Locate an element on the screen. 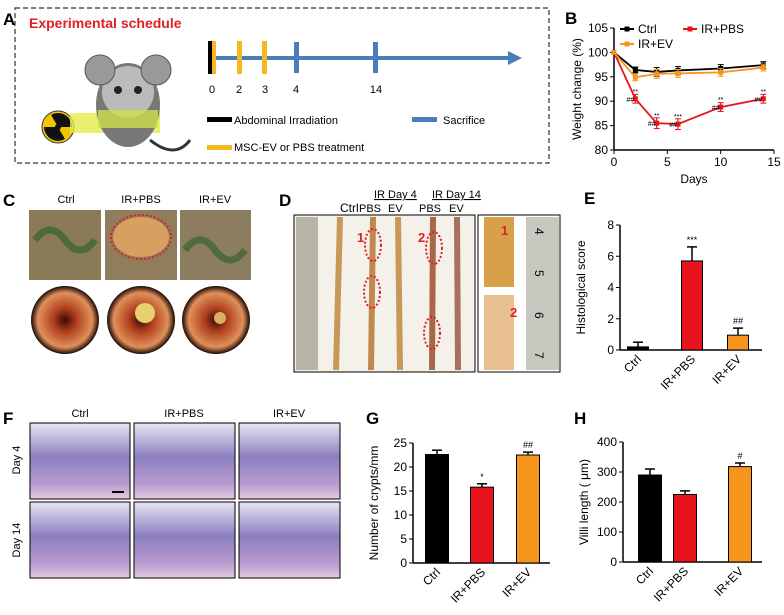  x-tick-label: 0 is located at coordinates (614, 162).